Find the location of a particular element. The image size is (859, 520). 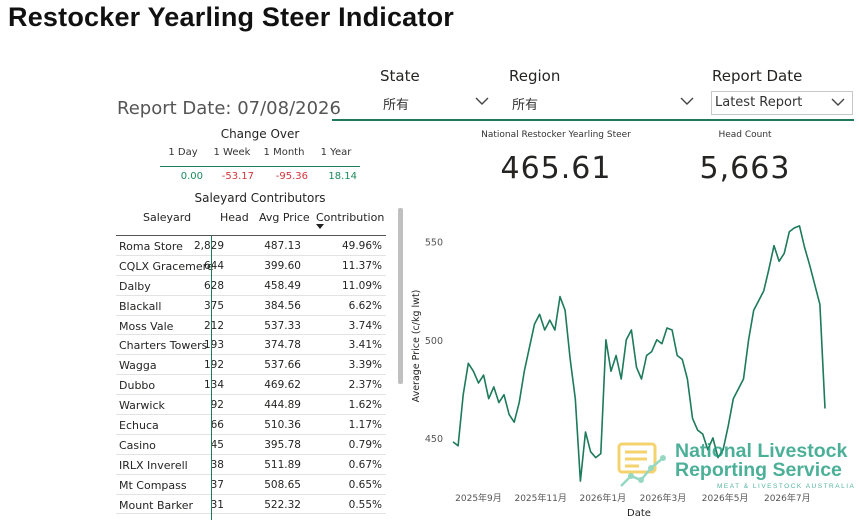

avg-price-cell: 458.49 is located at coordinates (282, 285).